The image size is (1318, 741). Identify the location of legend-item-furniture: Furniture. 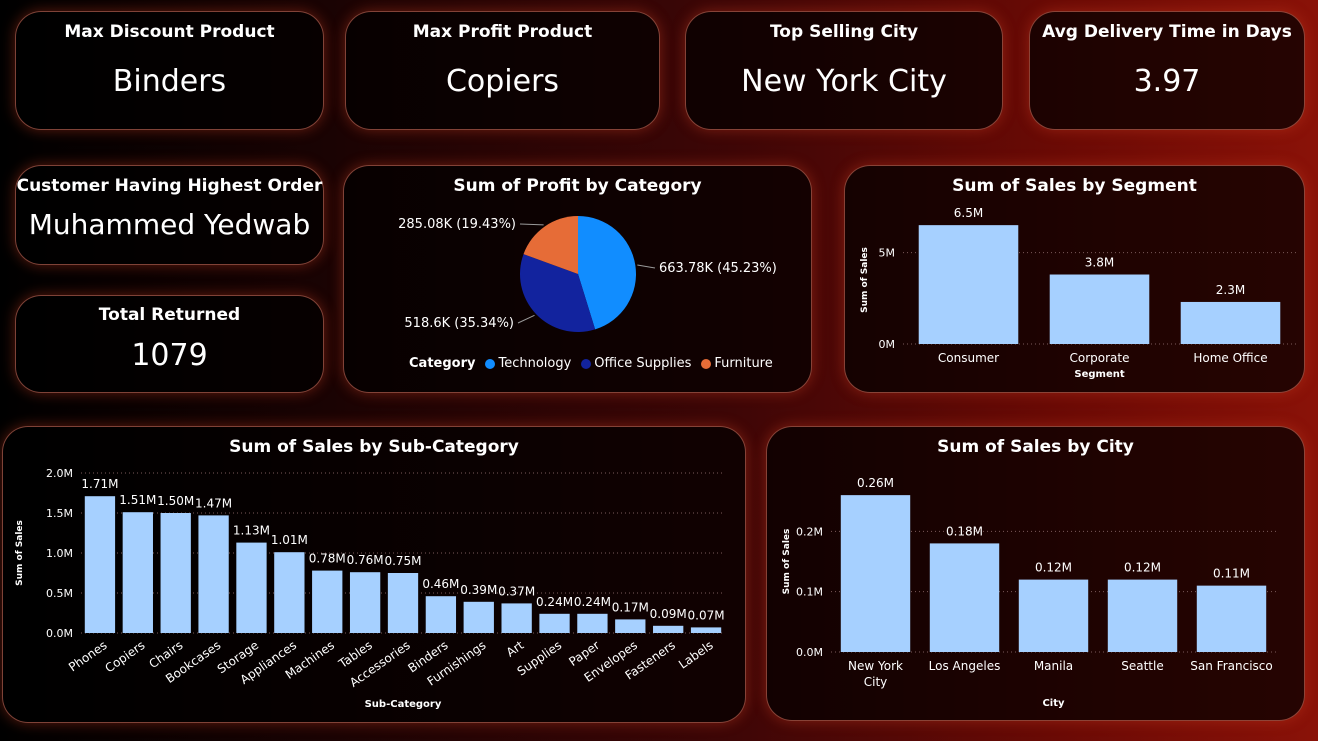
(737, 363).